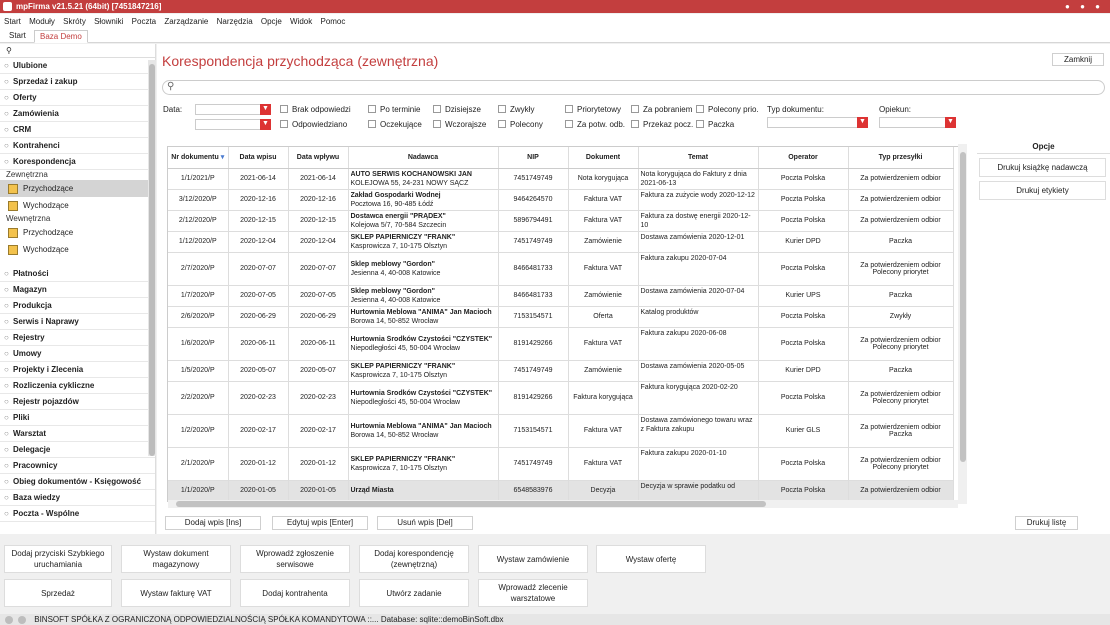  I want to click on sidebar-section: ○ Ulubione, so click(77, 66).